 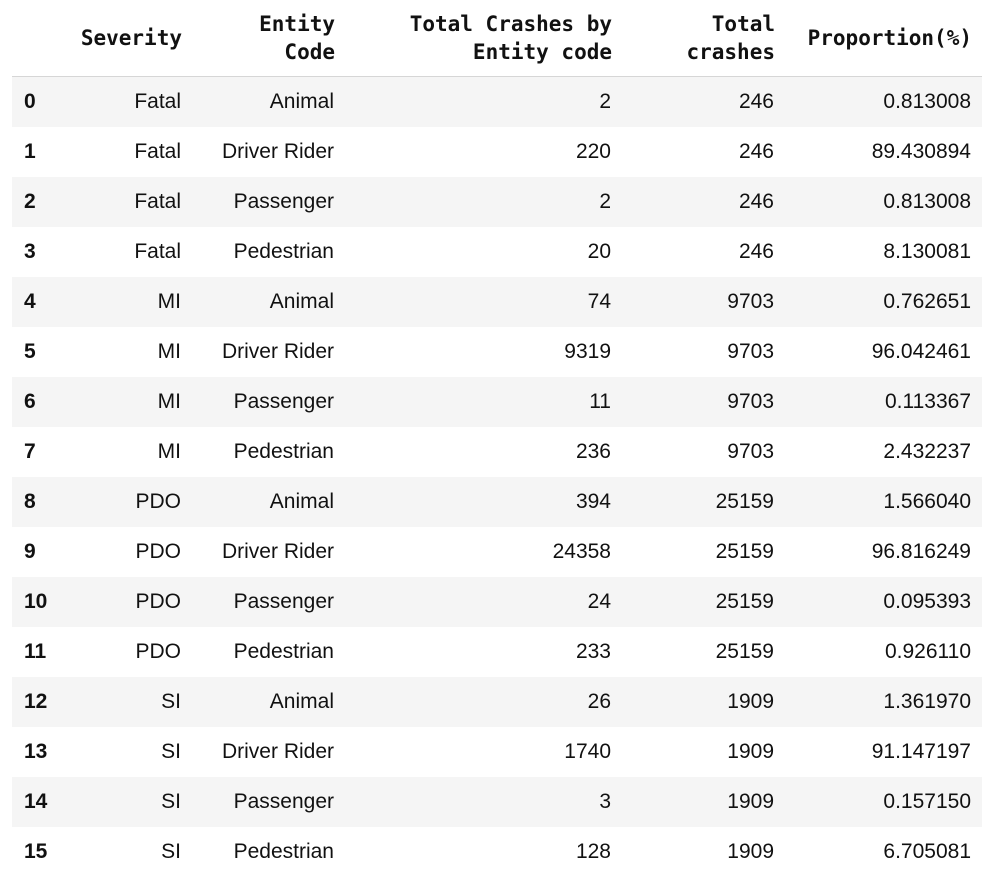 I want to click on row-index: 6, so click(x=30, y=401).